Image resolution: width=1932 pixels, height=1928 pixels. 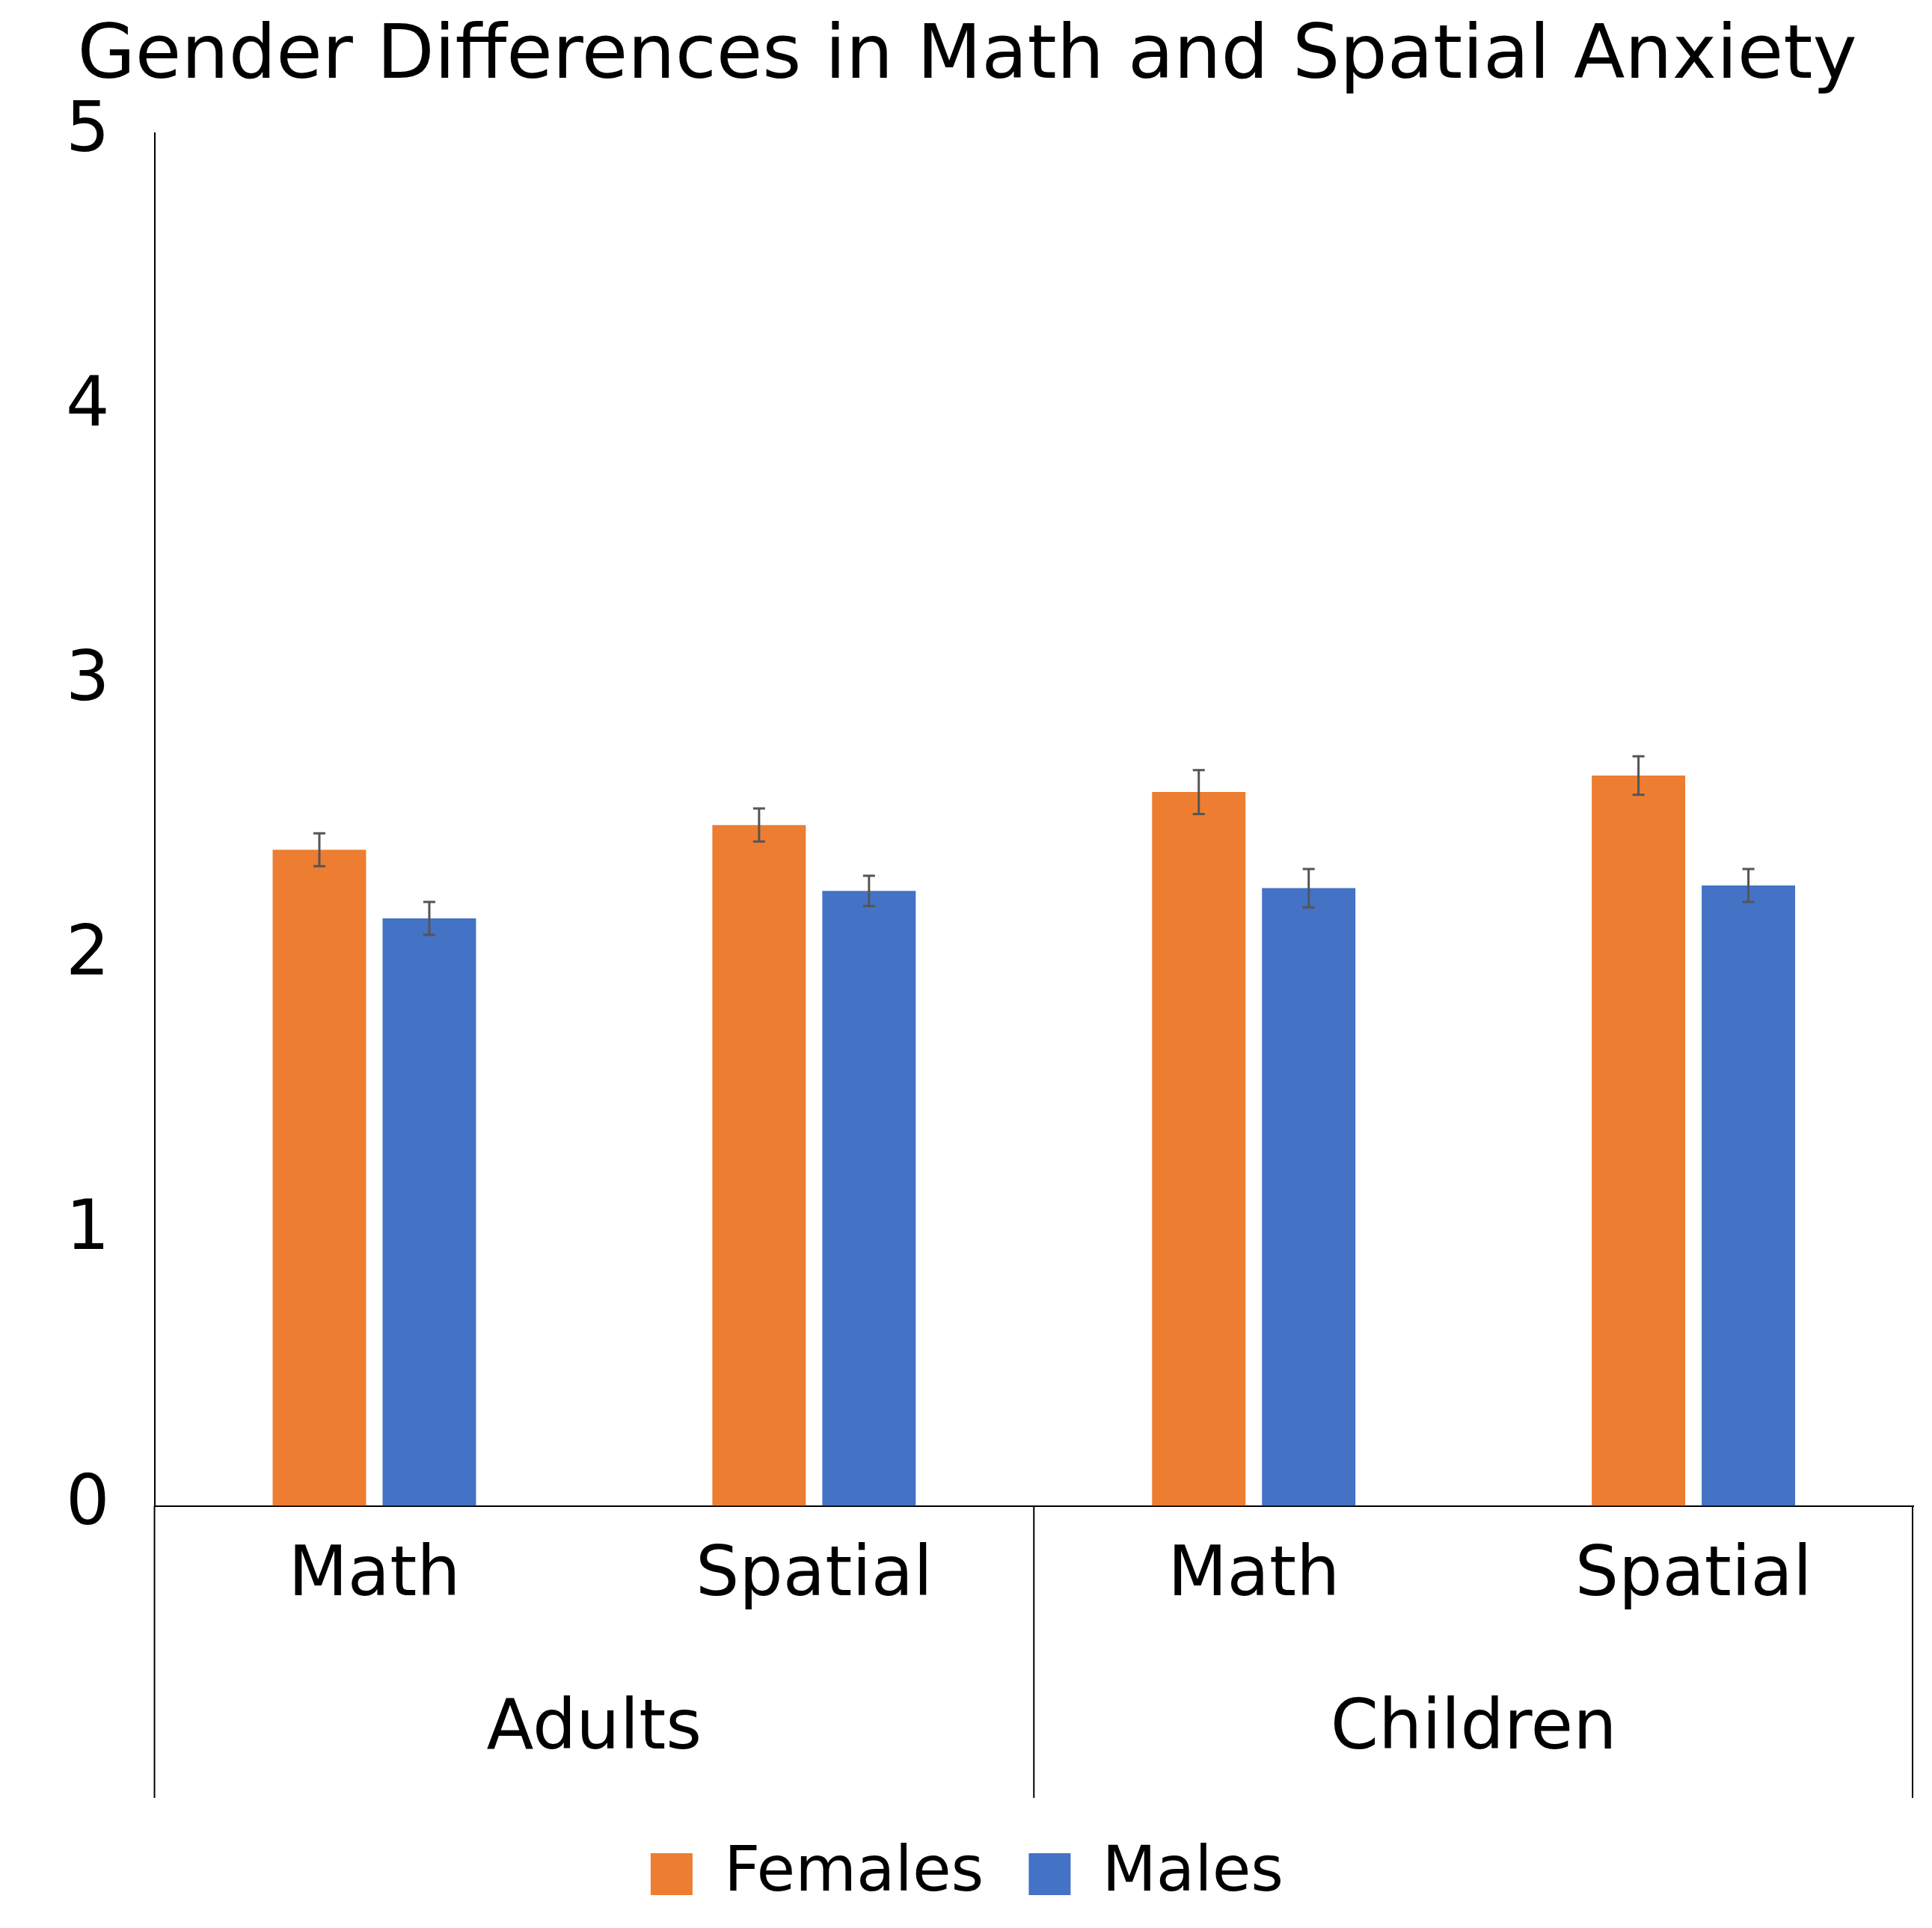 What do you see at coordinates (1473, 1724) in the screenshot?
I see `text: Children` at bounding box center [1473, 1724].